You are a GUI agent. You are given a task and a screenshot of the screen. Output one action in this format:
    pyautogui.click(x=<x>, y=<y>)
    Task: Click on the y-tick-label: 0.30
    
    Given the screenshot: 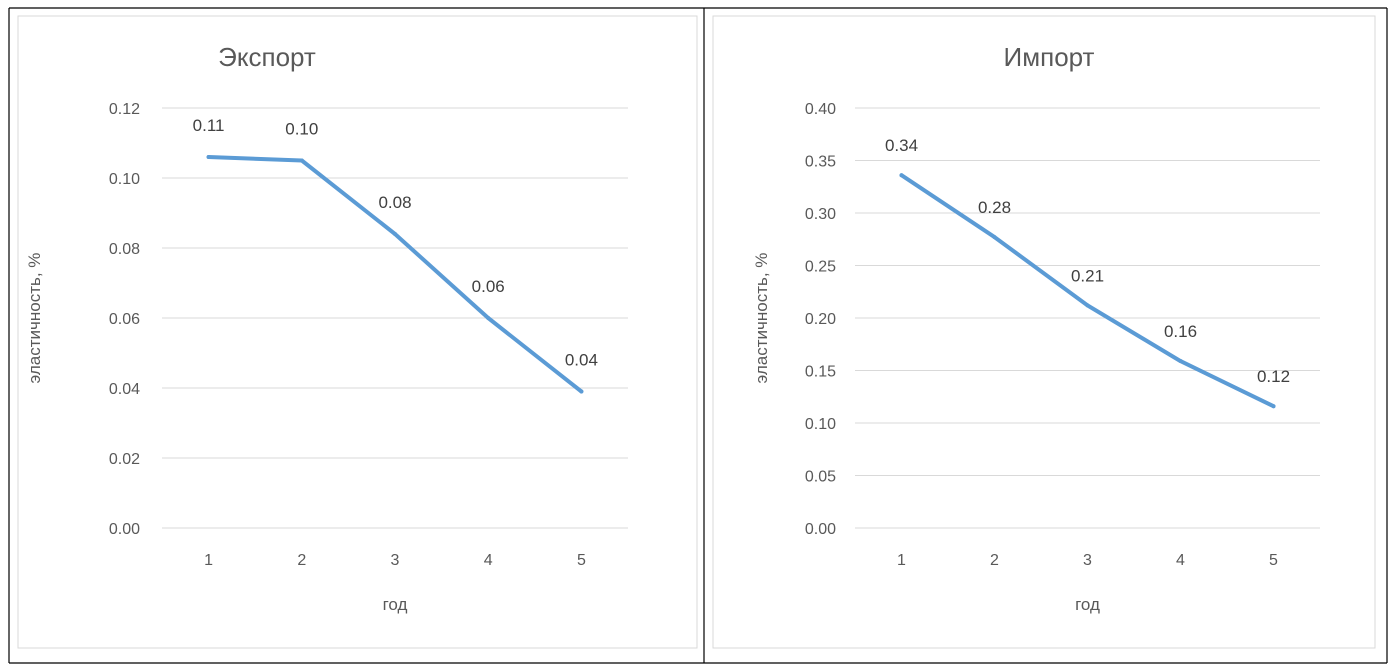 What is the action you would take?
    pyautogui.click(x=820, y=214)
    